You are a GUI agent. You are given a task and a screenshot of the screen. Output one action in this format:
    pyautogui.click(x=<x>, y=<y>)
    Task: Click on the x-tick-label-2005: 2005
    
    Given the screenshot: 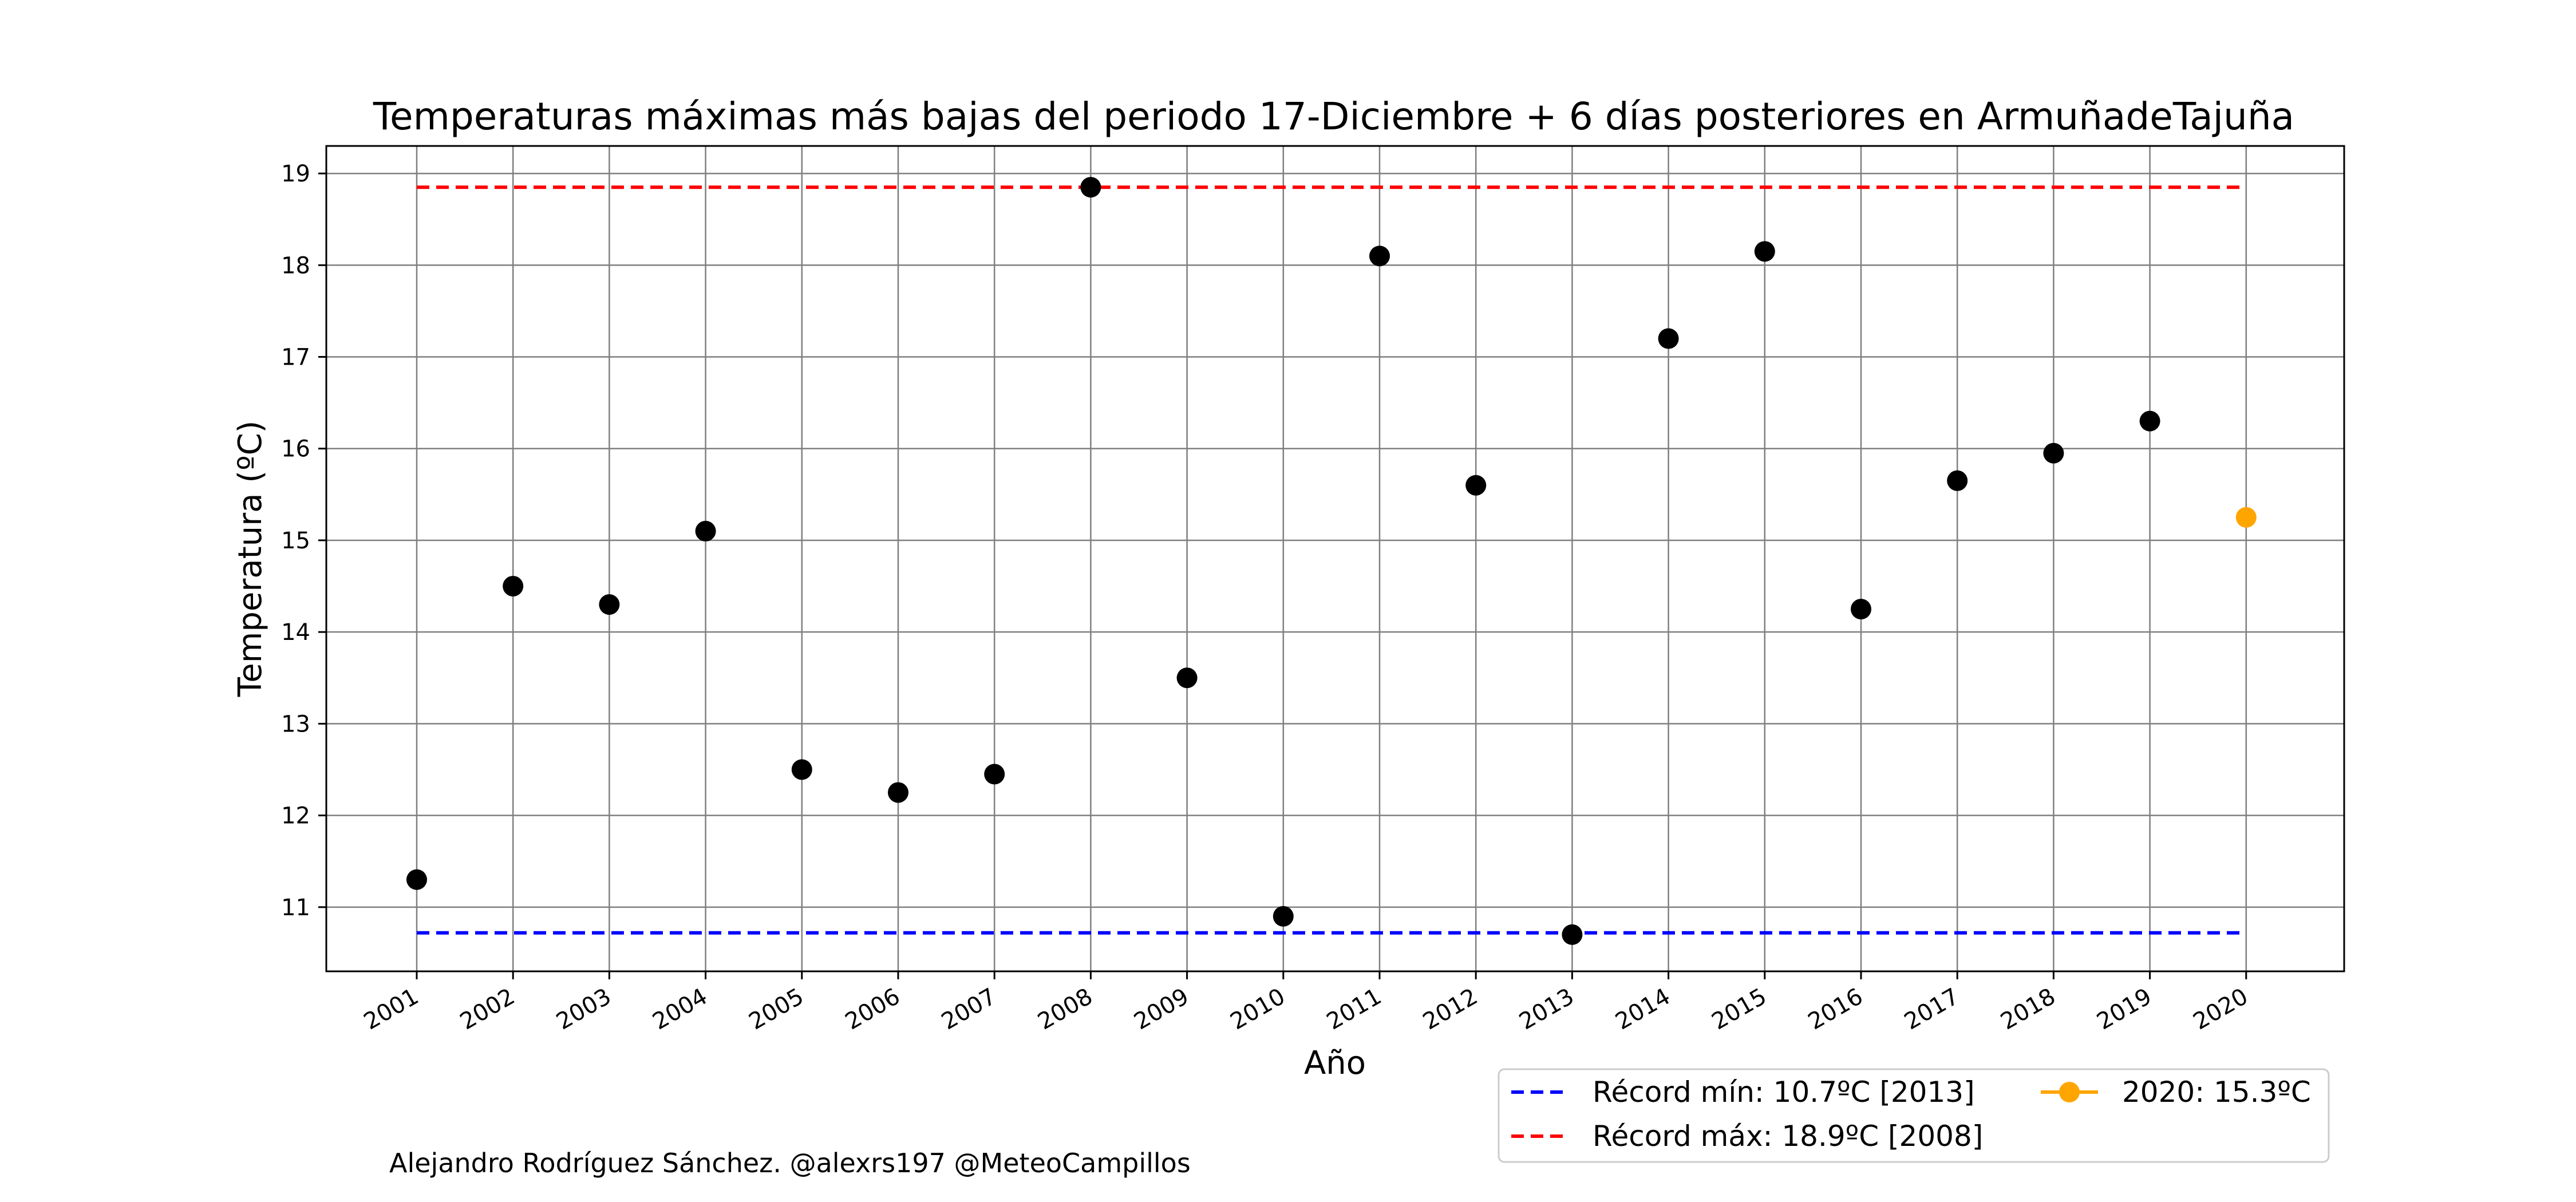 What is the action you would take?
    pyautogui.click(x=776, y=1009)
    